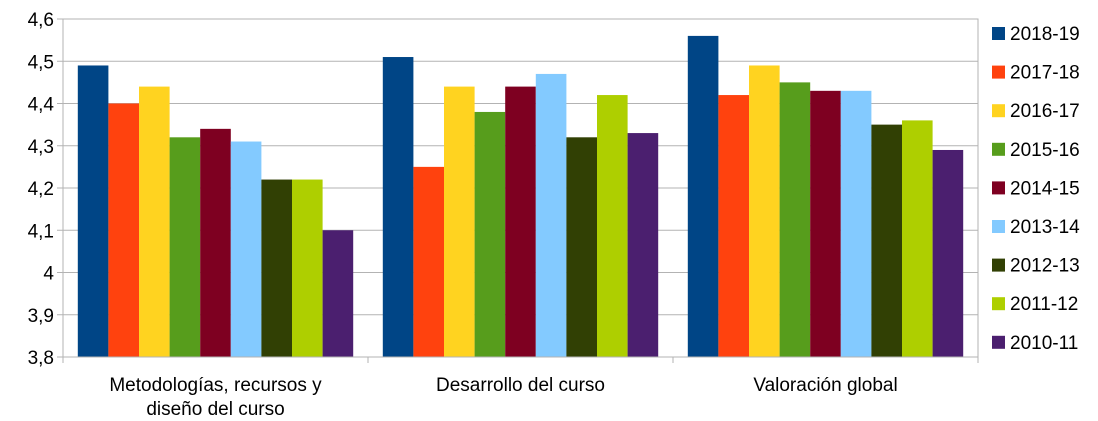  What do you see at coordinates (764, 211) in the screenshot?
I see `bar-2016-17-cat2` at bounding box center [764, 211].